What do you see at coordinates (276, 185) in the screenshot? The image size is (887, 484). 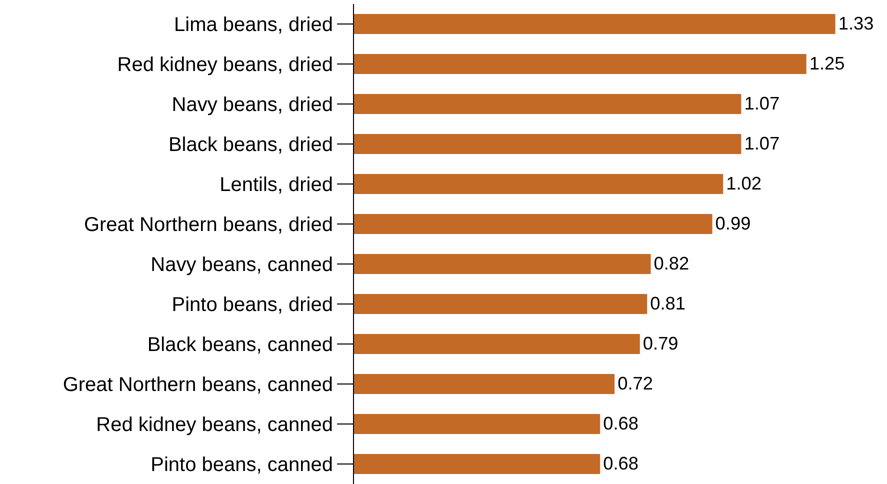 I see `y-tick-label: Lentils, dried` at bounding box center [276, 185].